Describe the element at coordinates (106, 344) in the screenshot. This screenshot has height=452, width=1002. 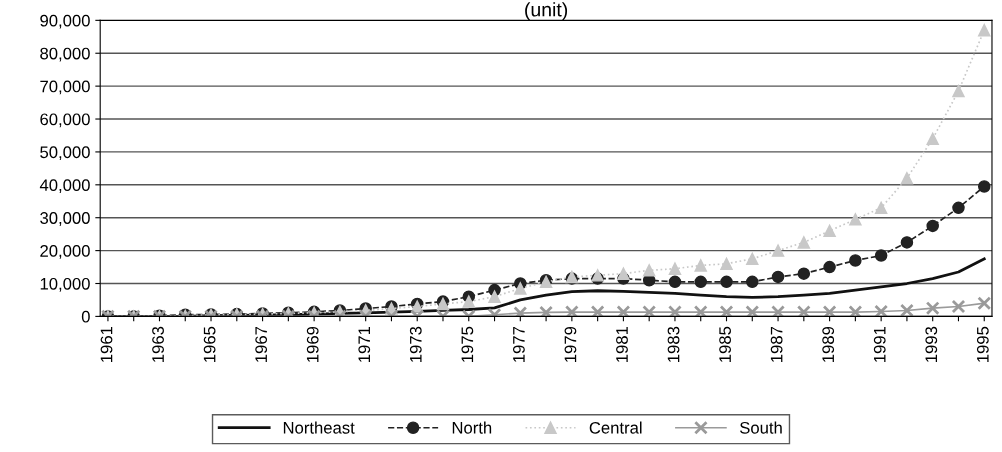
I see `x-tick-label: 1961` at that location.